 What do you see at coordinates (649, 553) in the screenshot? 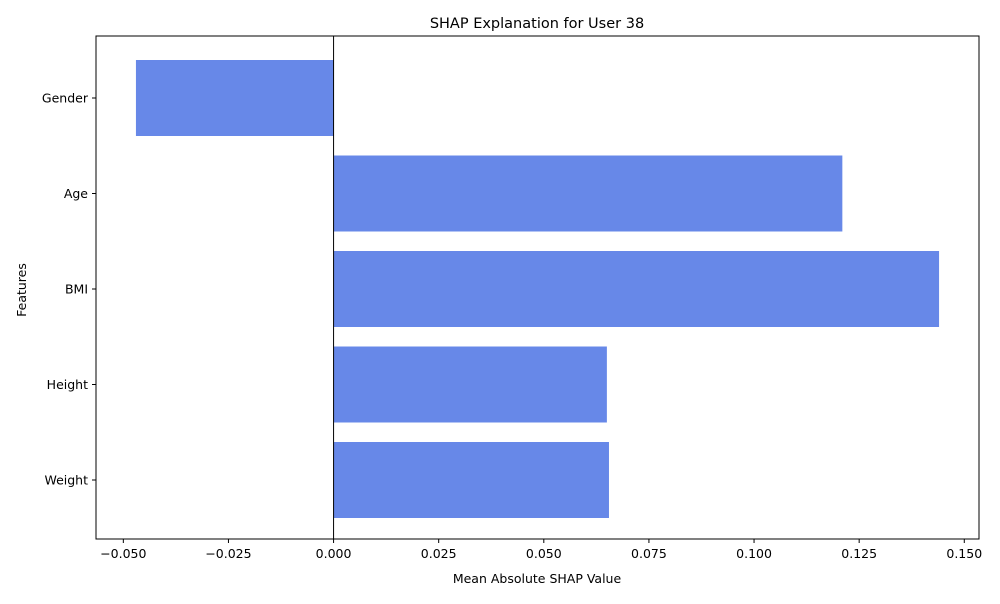
I see `x-tick-label: 0.075` at bounding box center [649, 553].